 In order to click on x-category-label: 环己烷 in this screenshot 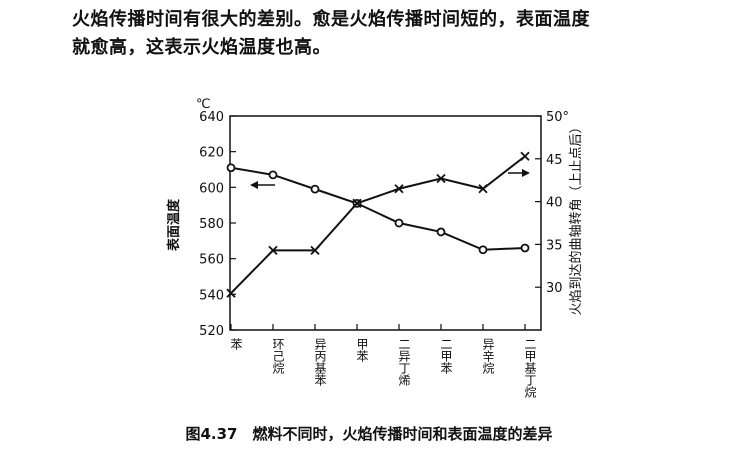, I will do `click(278, 356)`.